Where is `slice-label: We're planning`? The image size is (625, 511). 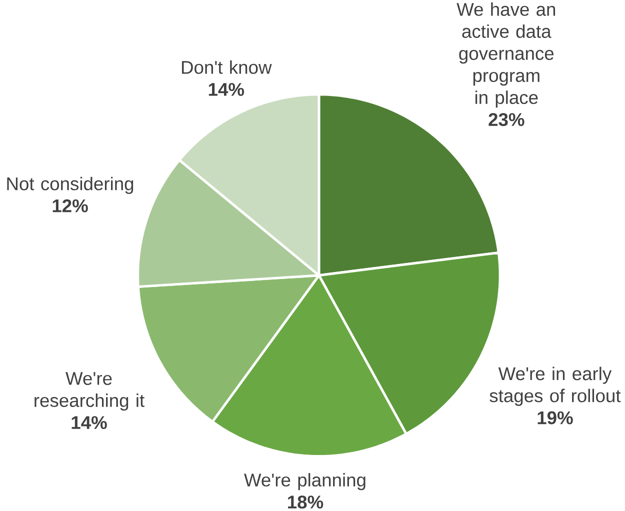 slice-label: We're planning is located at coordinates (305, 481).